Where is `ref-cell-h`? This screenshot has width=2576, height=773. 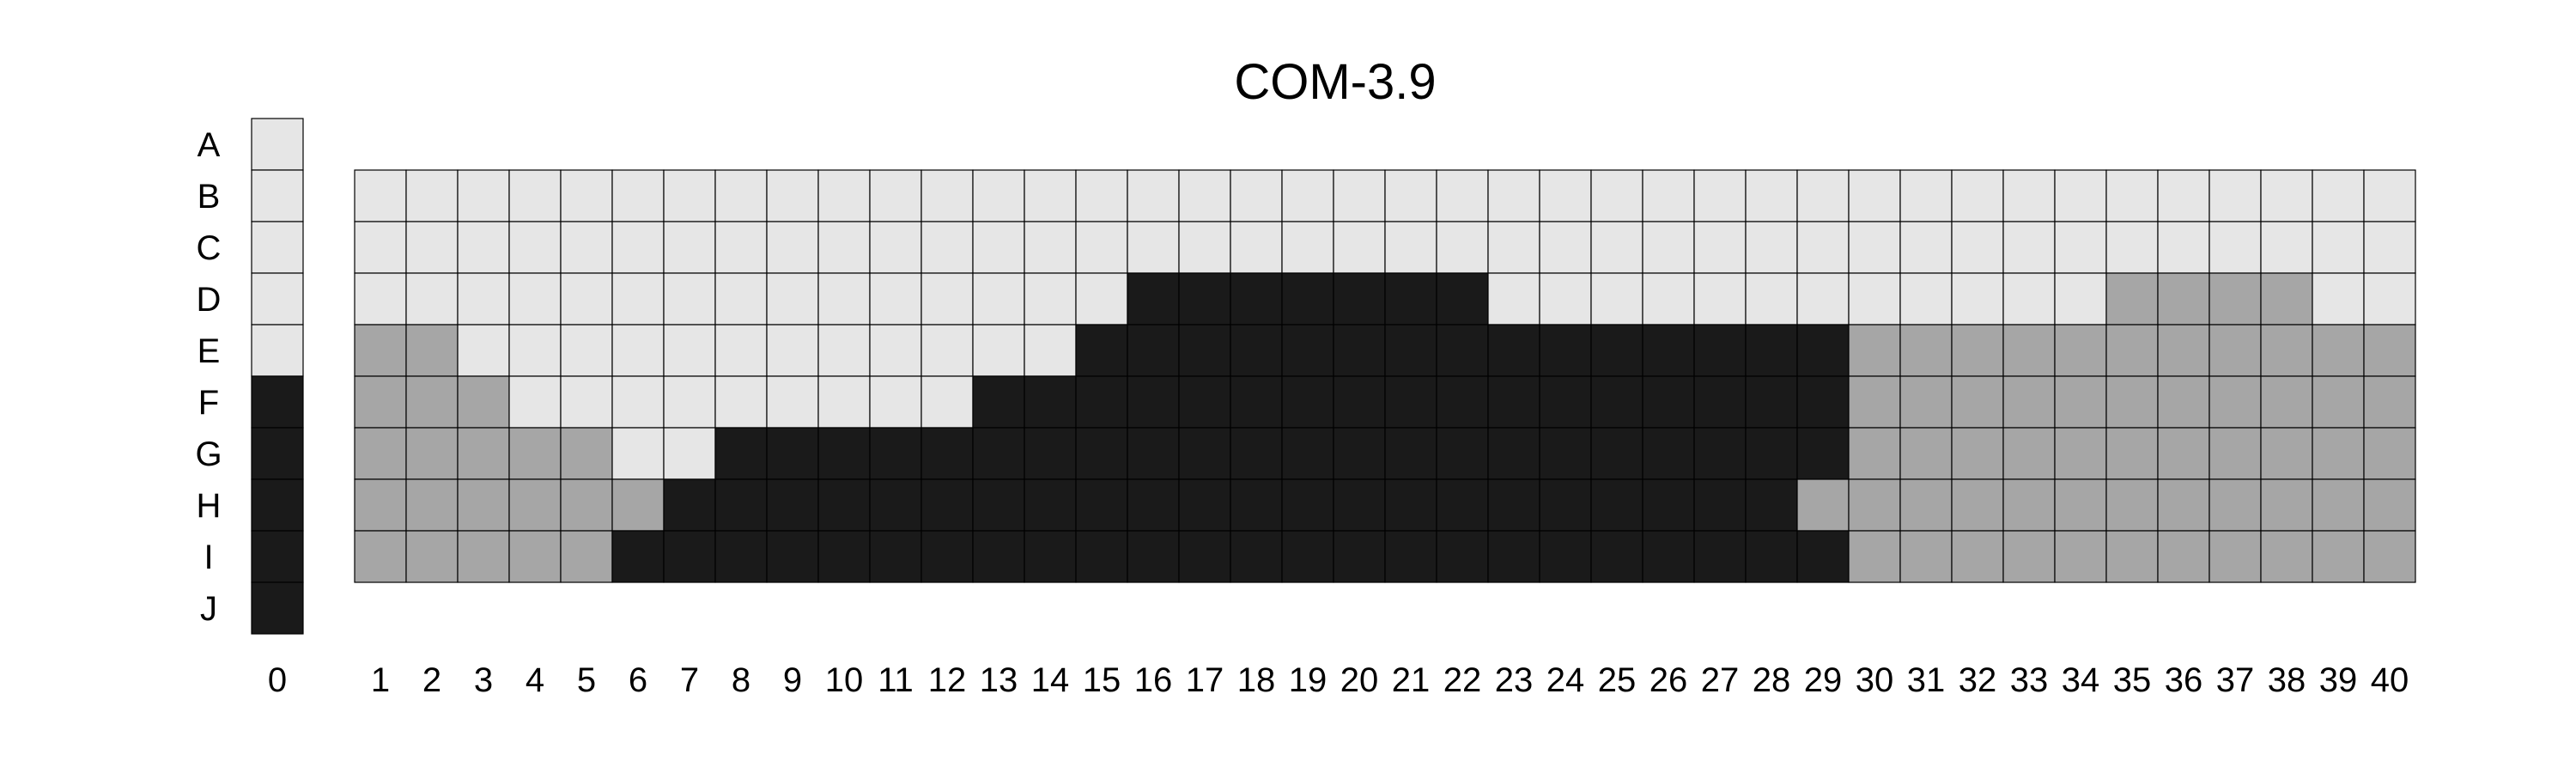
ref-cell-h is located at coordinates (278, 505).